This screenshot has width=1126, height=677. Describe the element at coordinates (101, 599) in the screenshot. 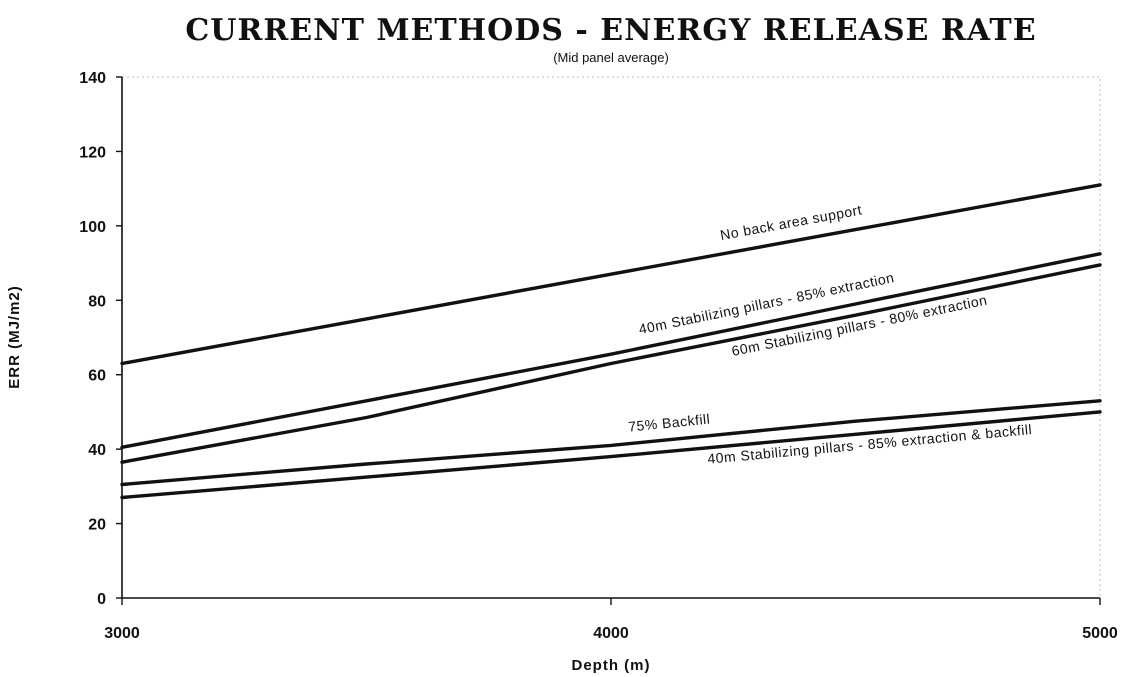

I see `y-tick-label: 0` at that location.